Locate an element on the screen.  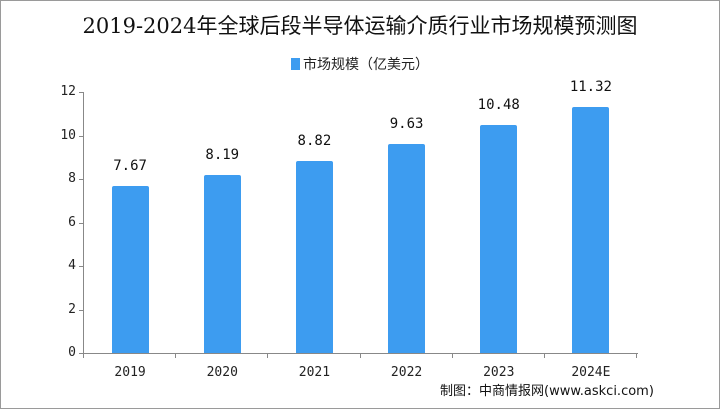
chart-title: 2019-2024年全球后段半导体运输介质行业市场规模预测图 is located at coordinates (360, 26).